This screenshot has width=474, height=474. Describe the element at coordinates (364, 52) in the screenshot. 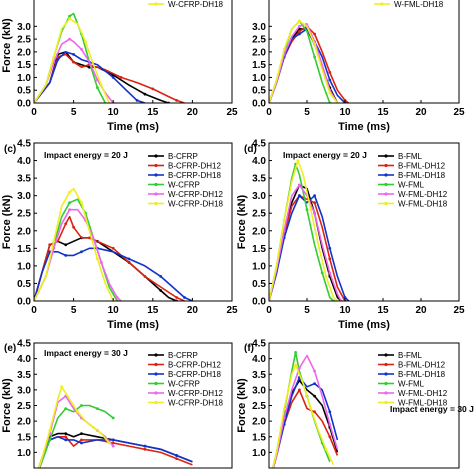

I see `axes-frame` at that location.